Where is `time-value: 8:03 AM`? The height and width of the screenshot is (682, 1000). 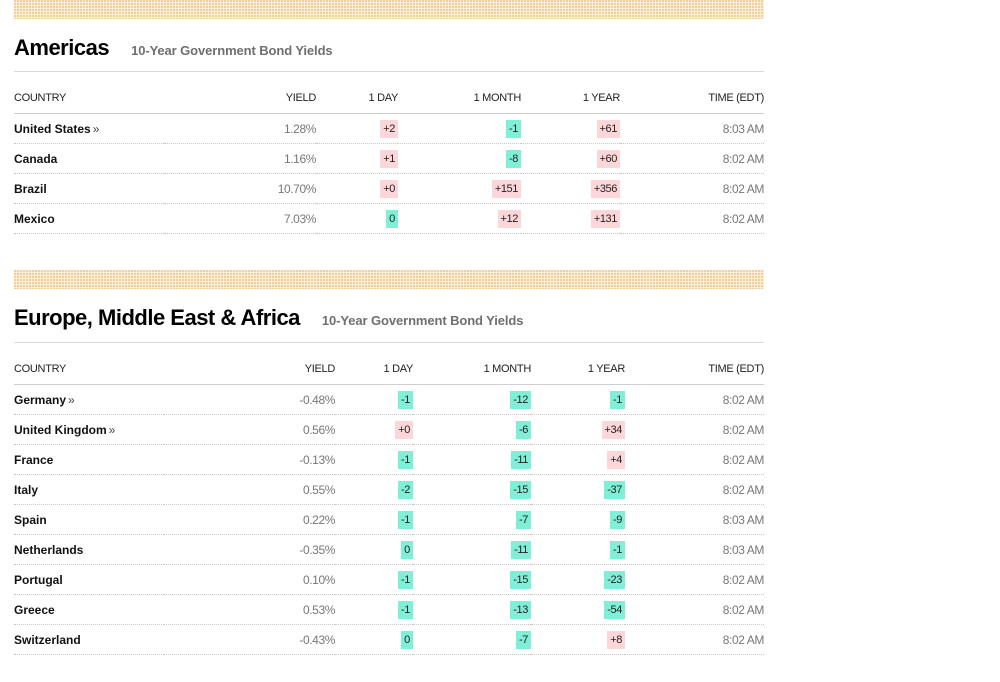 time-value: 8:03 AM is located at coordinates (694, 549).